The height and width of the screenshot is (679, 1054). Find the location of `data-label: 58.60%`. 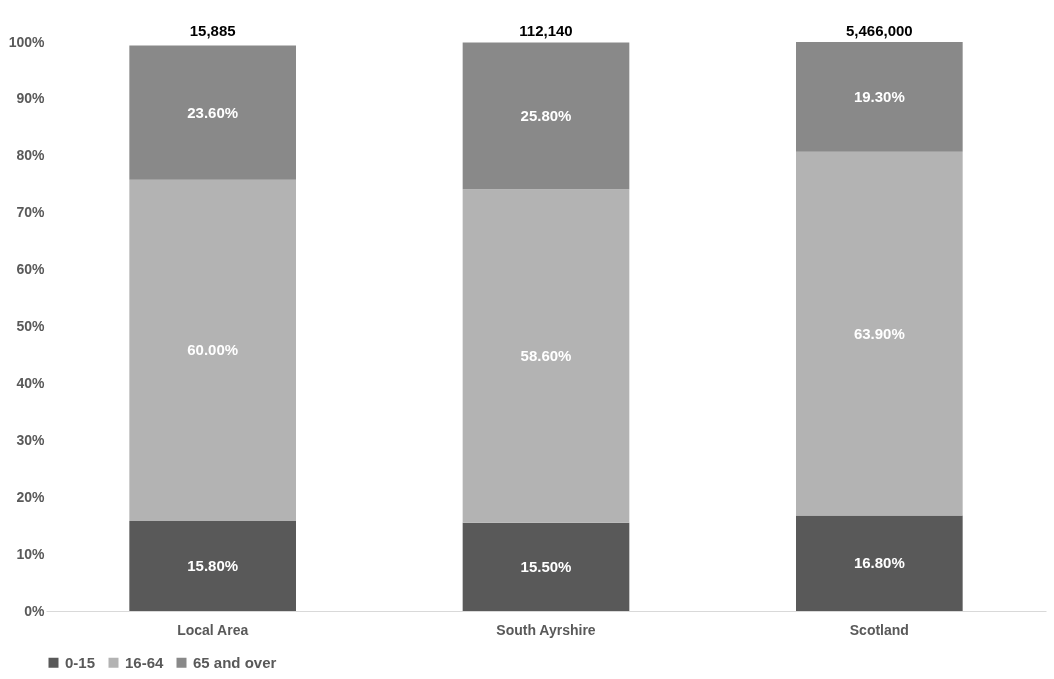

data-label: 58.60% is located at coordinates (546, 356).